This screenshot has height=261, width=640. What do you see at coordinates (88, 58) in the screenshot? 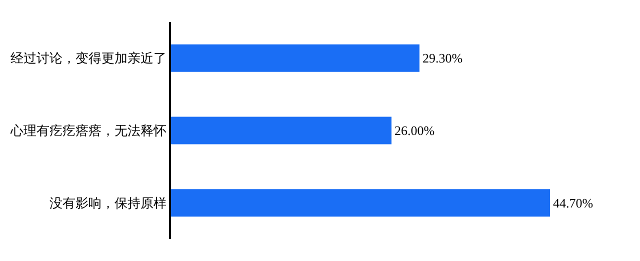
I see `y-tick-label: 经过讨论，变得更加亲近了` at bounding box center [88, 58].